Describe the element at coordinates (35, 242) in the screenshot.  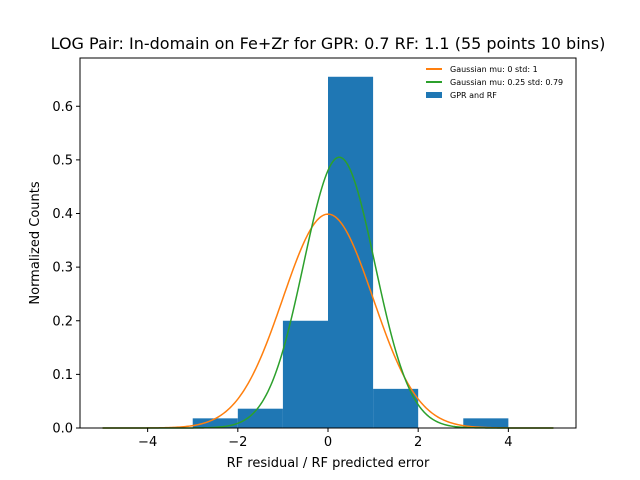
I see `y-axis-label: Normalized Counts` at that location.